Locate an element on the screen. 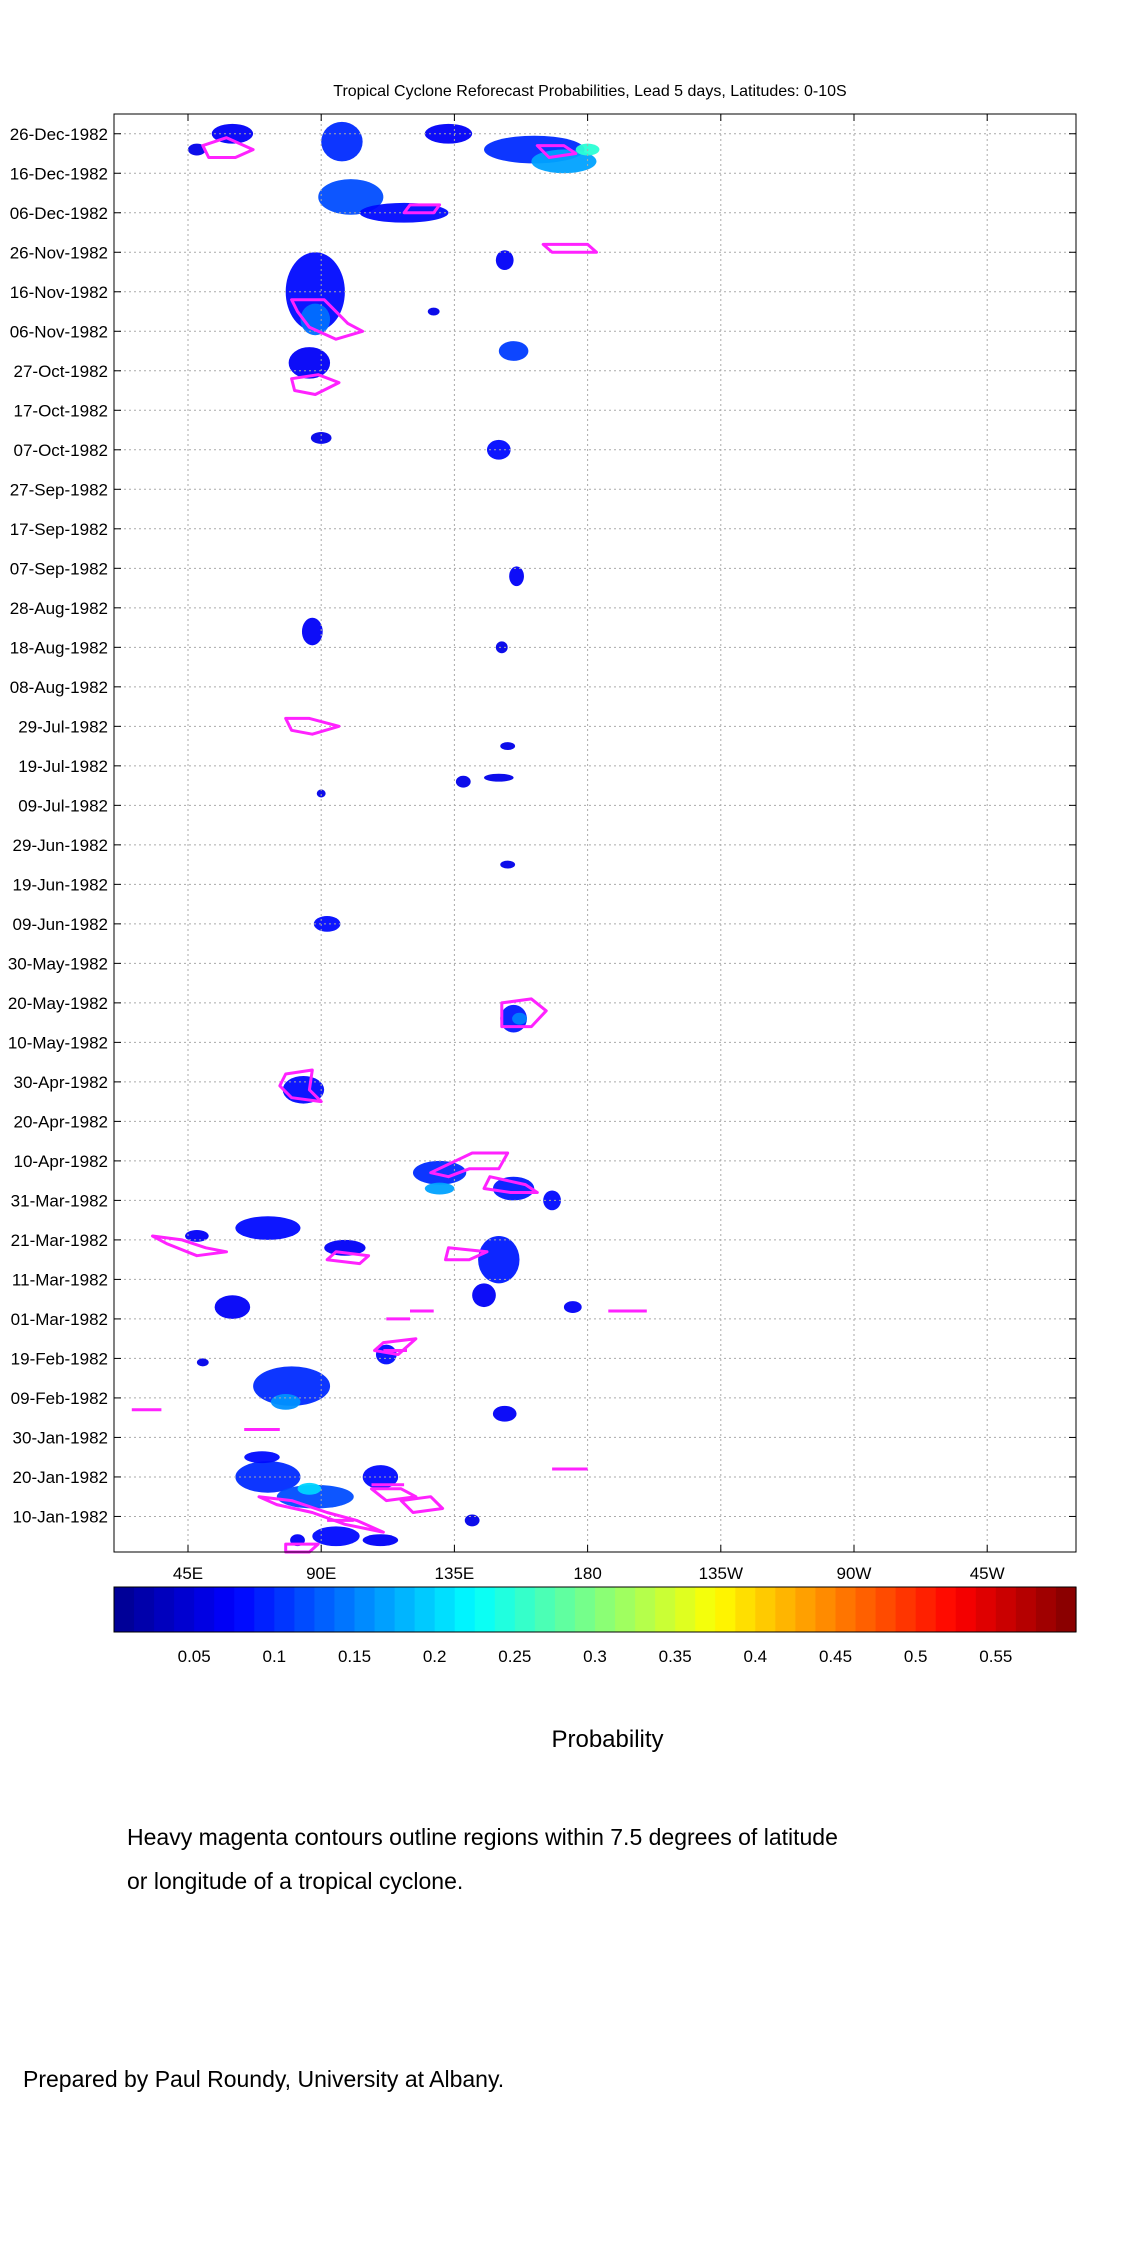  y-tick-label-33: 30-Jan-1982 is located at coordinates (60, 1437).